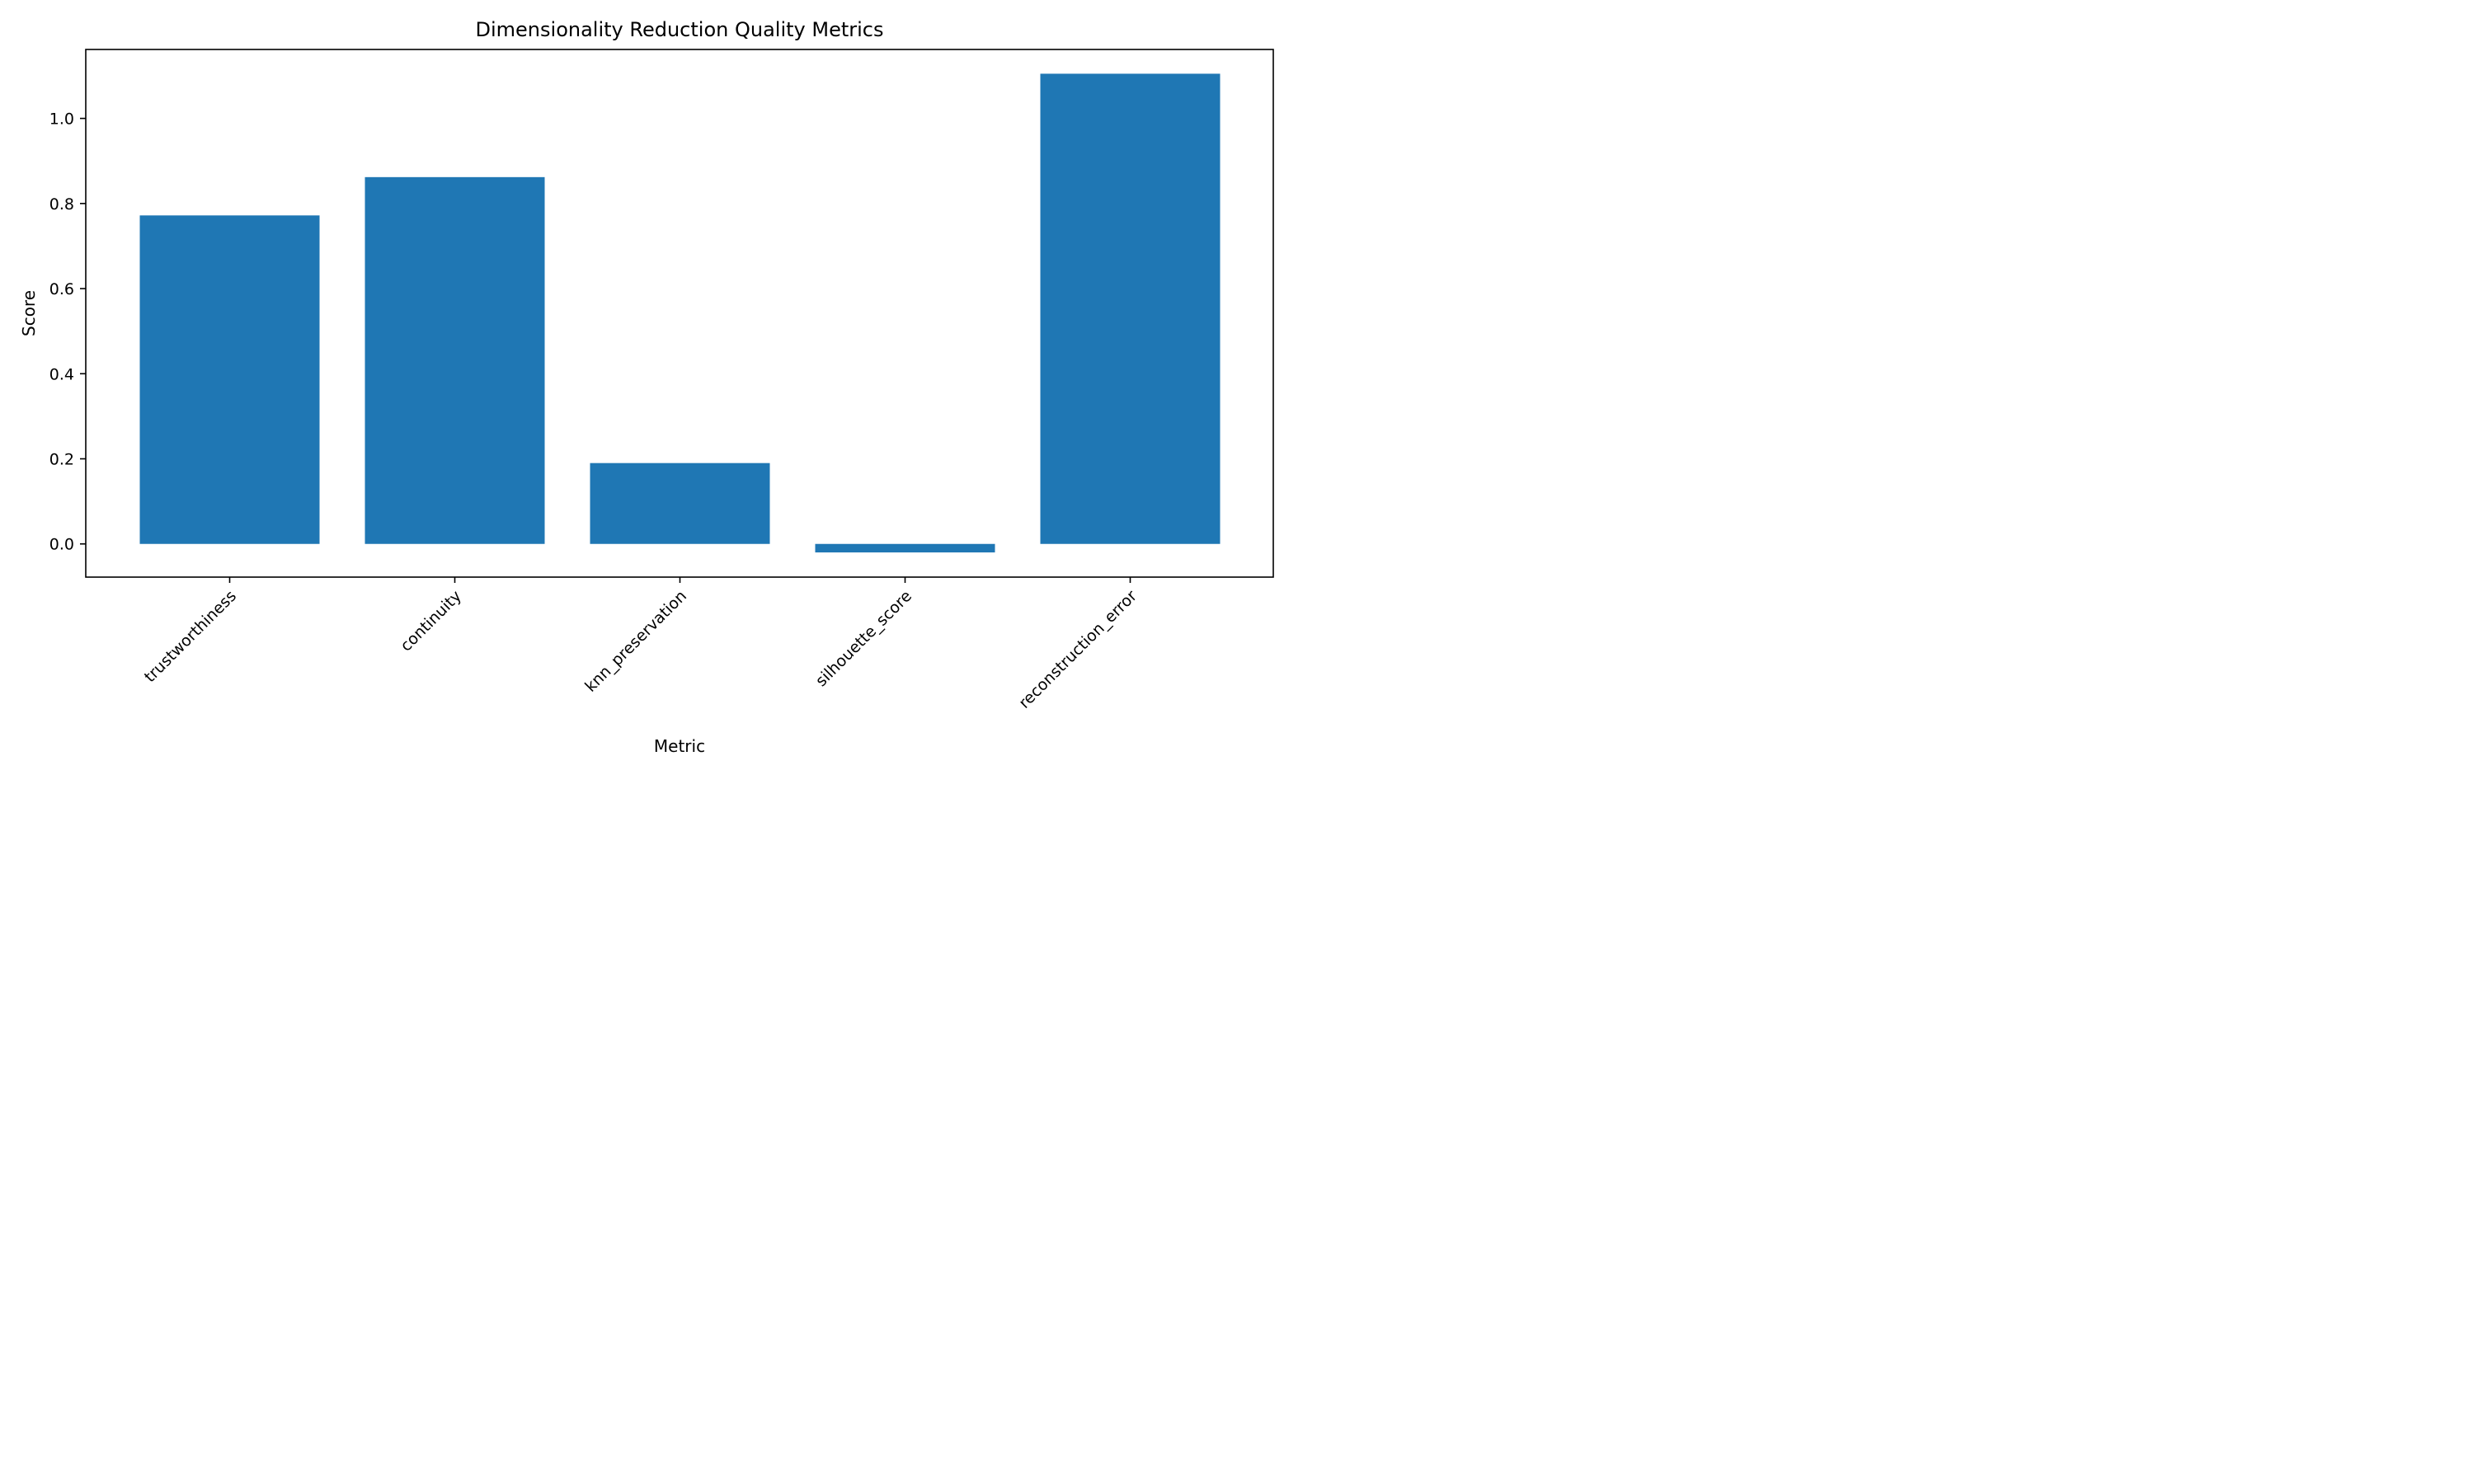  What do you see at coordinates (61, 460) in the screenshot?
I see `y-tick-label: 0.2` at bounding box center [61, 460].